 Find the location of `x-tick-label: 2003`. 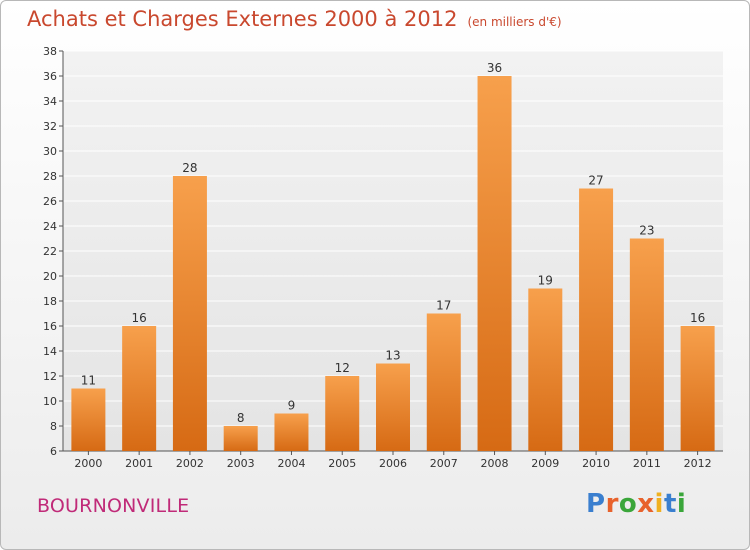

x-tick-label: 2003 is located at coordinates (241, 463).